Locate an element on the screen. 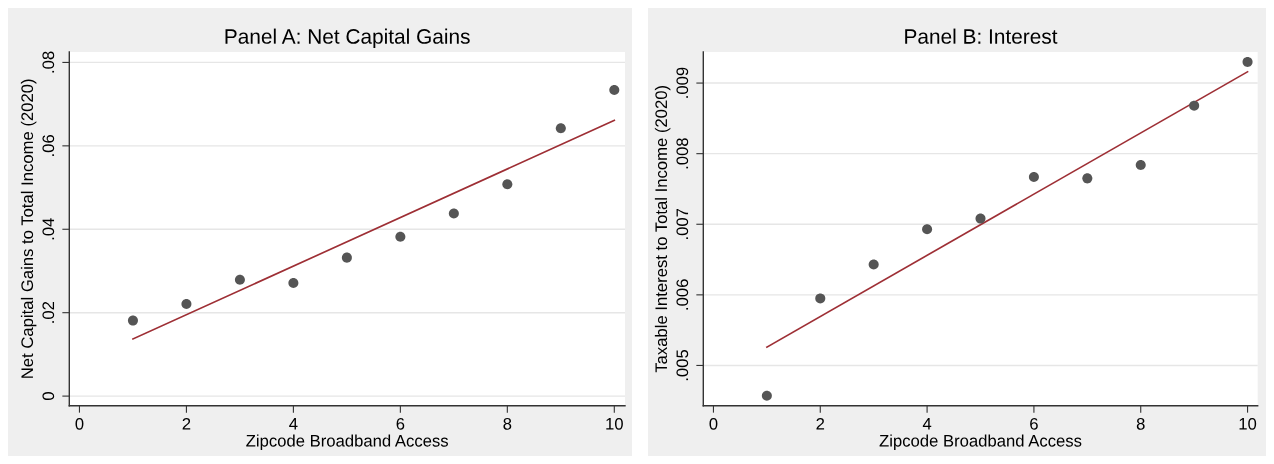 This screenshot has width=1274, height=464. y-tick-label: .009 is located at coordinates (682, 82).